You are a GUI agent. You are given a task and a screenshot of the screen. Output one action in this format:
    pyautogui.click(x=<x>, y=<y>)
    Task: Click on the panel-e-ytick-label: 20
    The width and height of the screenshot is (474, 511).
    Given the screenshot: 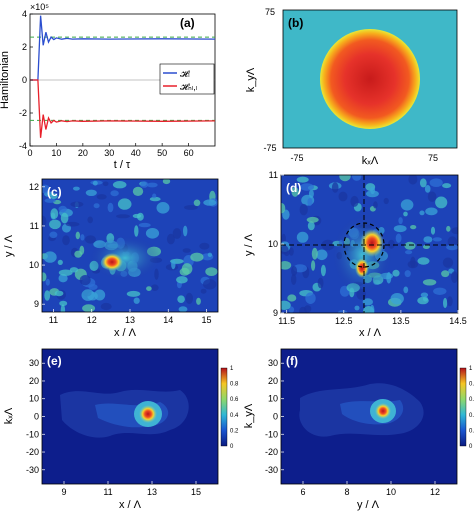 What is the action you would take?
    pyautogui.click(x=34, y=381)
    